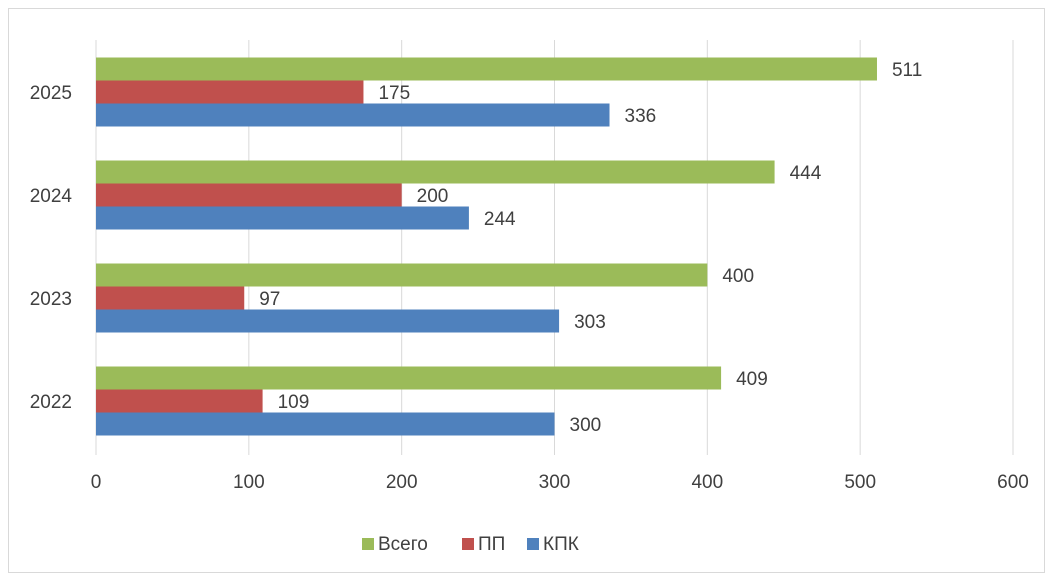 This screenshot has width=1047, height=573. I want to click on category-label: 2025, so click(51, 93).